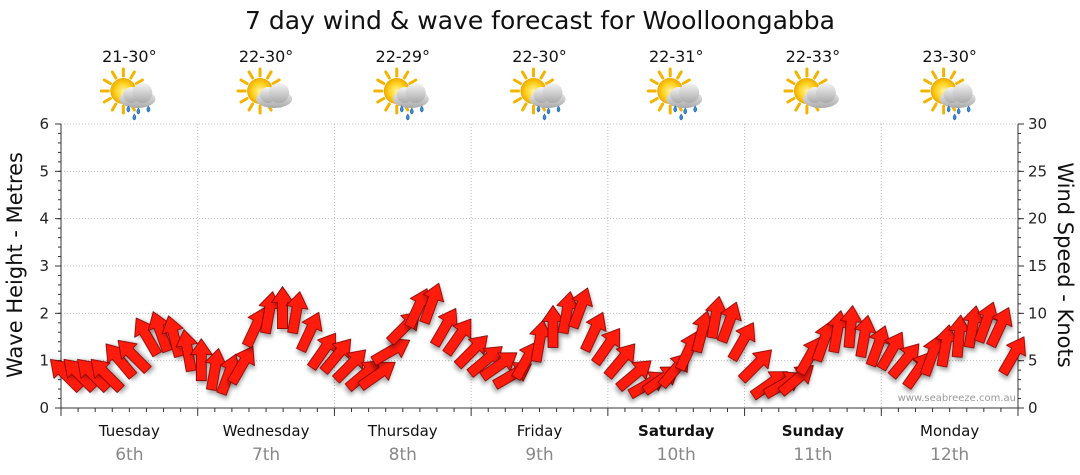 This screenshot has height=475, width=1080. I want to click on credit-text: www.seabreeze.com.au, so click(957, 398).